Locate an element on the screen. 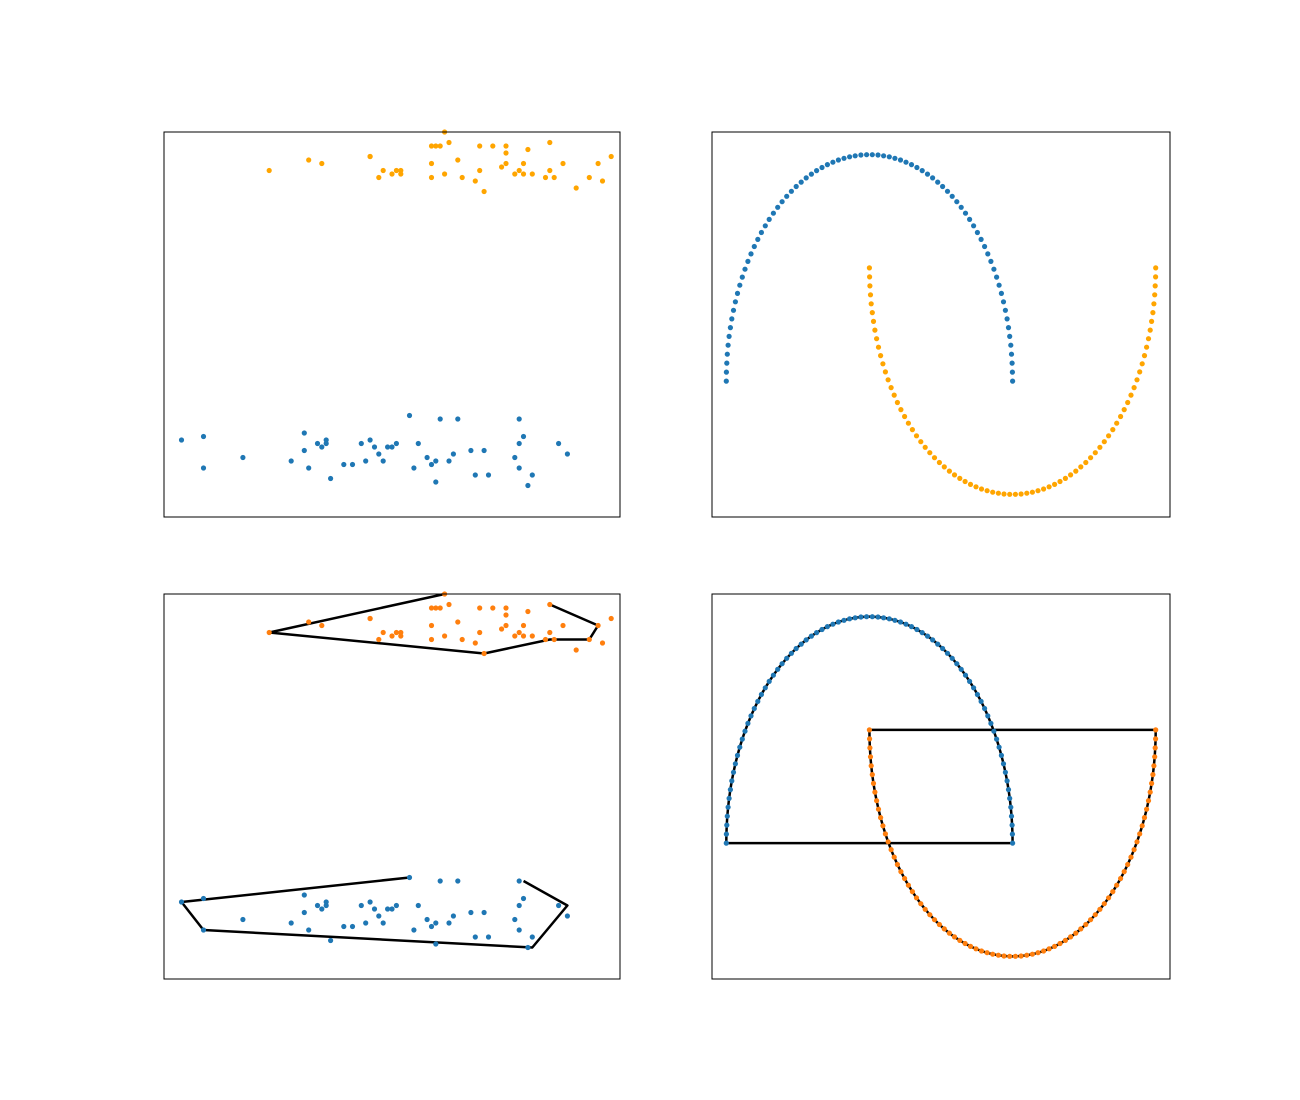 The height and width of the screenshot is (1100, 1300). scatter-panel-top-left is located at coordinates (392, 323).